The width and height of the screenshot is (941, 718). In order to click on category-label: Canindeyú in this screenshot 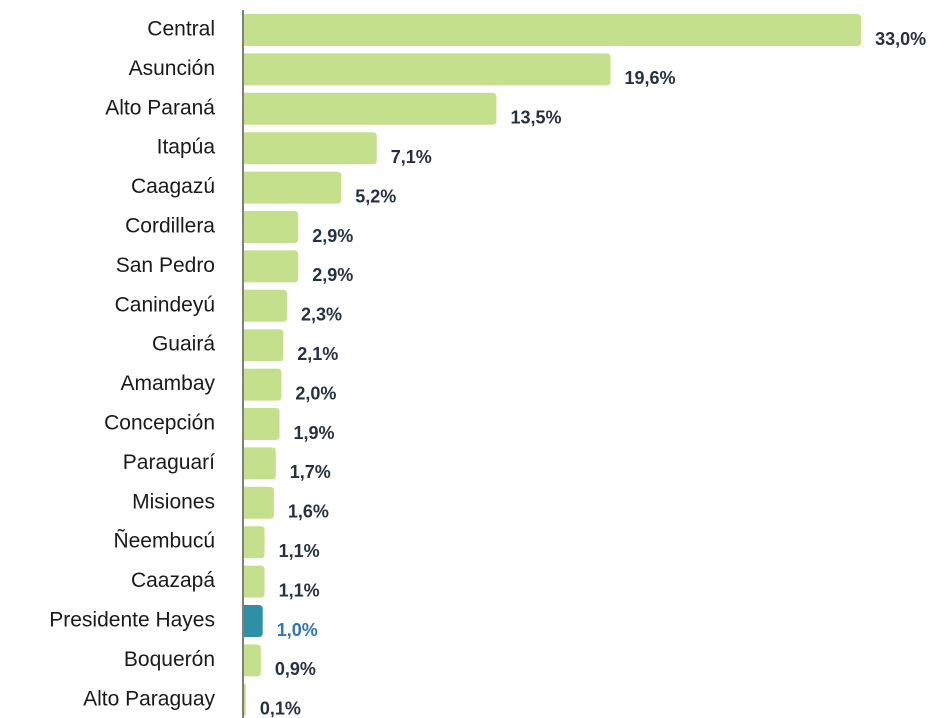, I will do `click(165, 304)`.